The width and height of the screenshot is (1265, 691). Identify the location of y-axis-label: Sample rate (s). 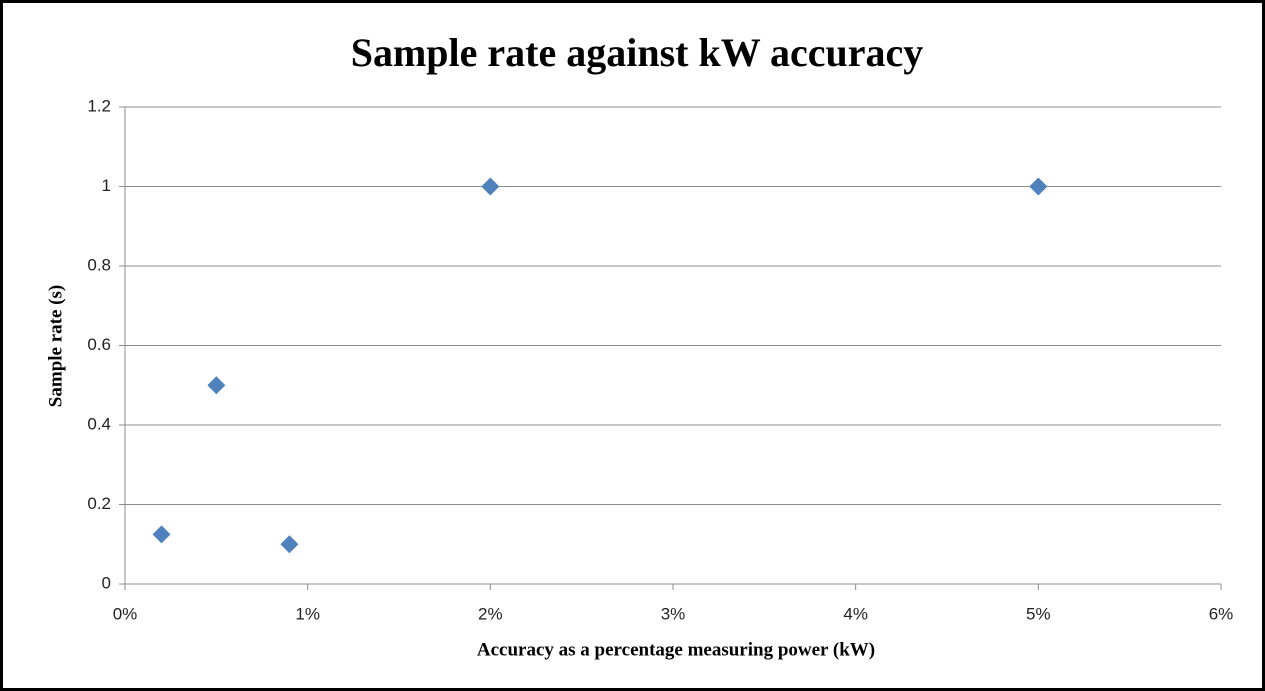
(55, 346).